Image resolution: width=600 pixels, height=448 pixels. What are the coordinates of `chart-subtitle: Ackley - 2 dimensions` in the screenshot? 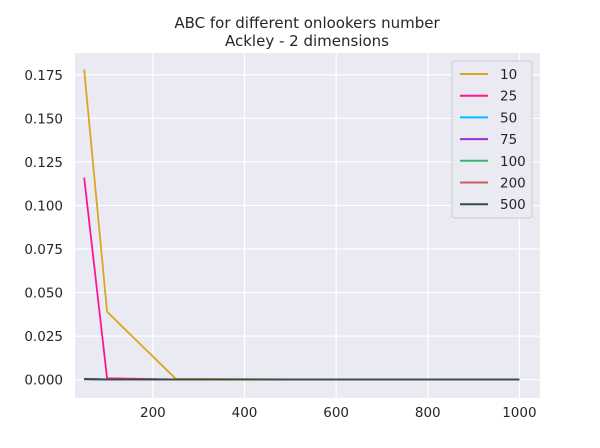 It's located at (307, 41).